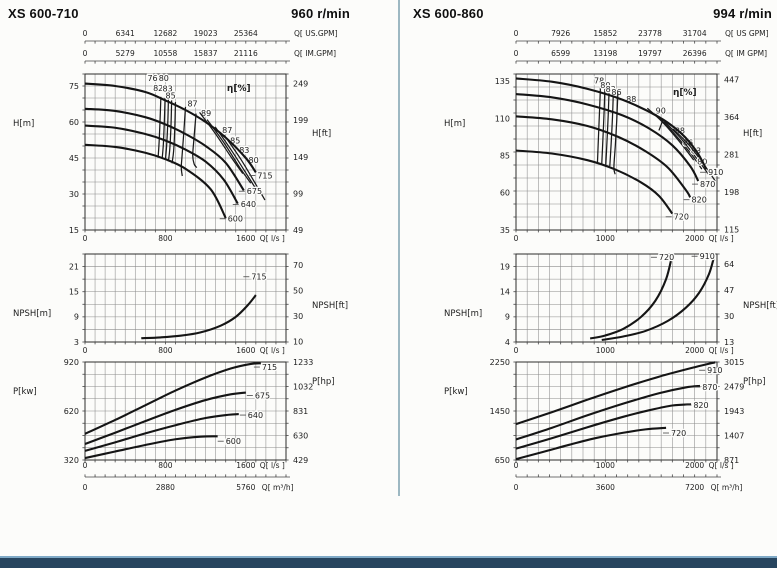  What do you see at coordinates (258, 277) in the screenshot?
I see `impeller-diameter-label: 715` at bounding box center [258, 277].